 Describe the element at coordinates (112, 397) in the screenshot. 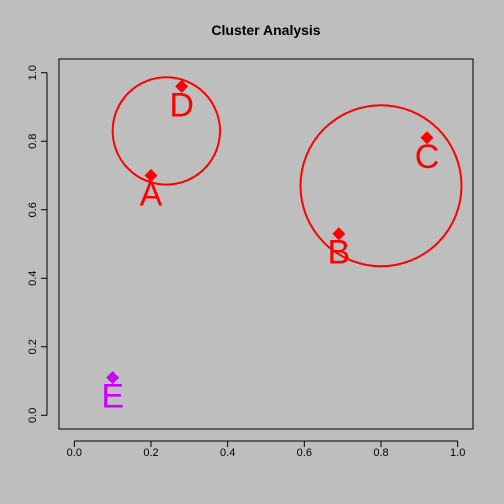

I see `point-label-e: E` at that location.